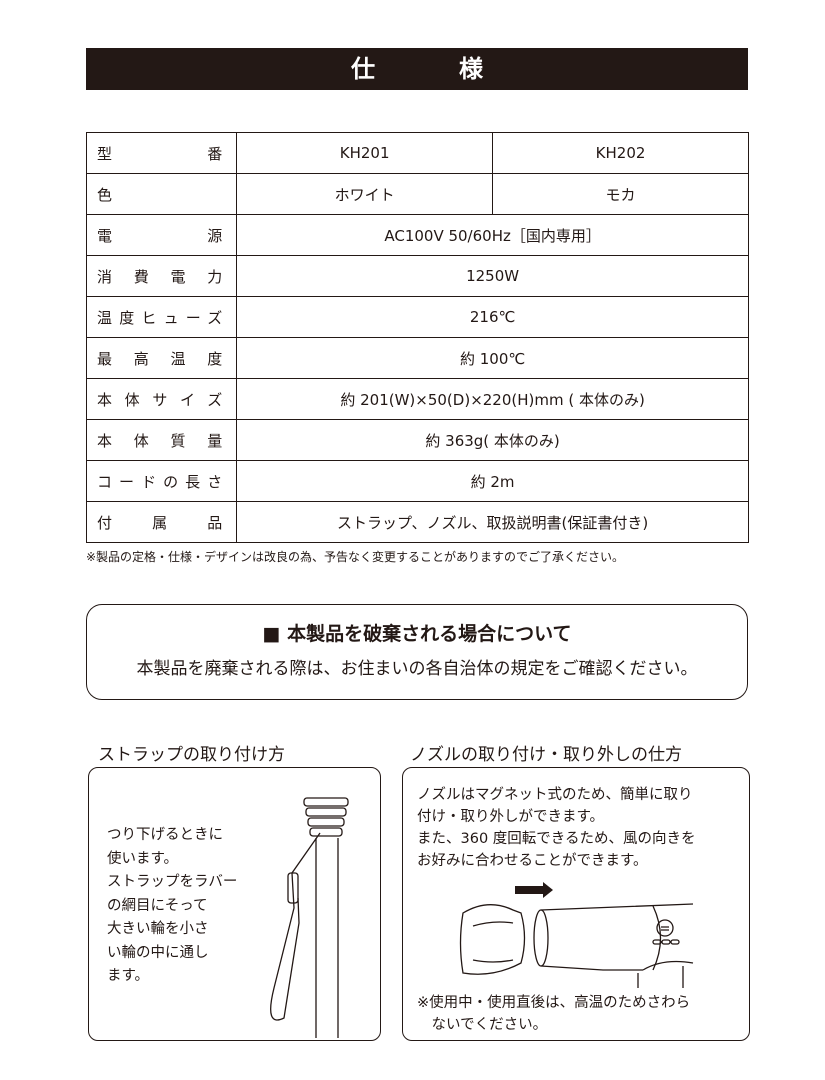 The height and width of the screenshot is (1080, 825). Describe the element at coordinates (417, 69) in the screenshot. I see `page-title: 仕 様` at that location.